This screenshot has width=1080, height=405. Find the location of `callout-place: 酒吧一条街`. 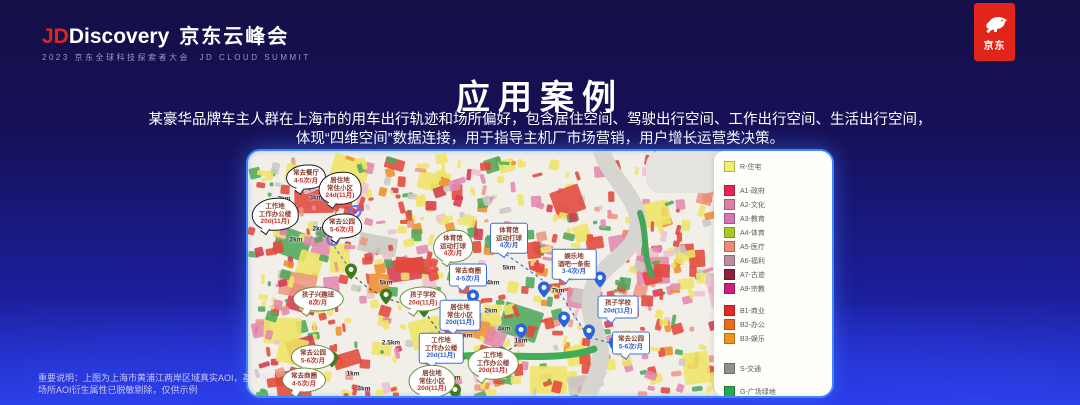

callout-place: 酒吧一条街 is located at coordinates (574, 264).